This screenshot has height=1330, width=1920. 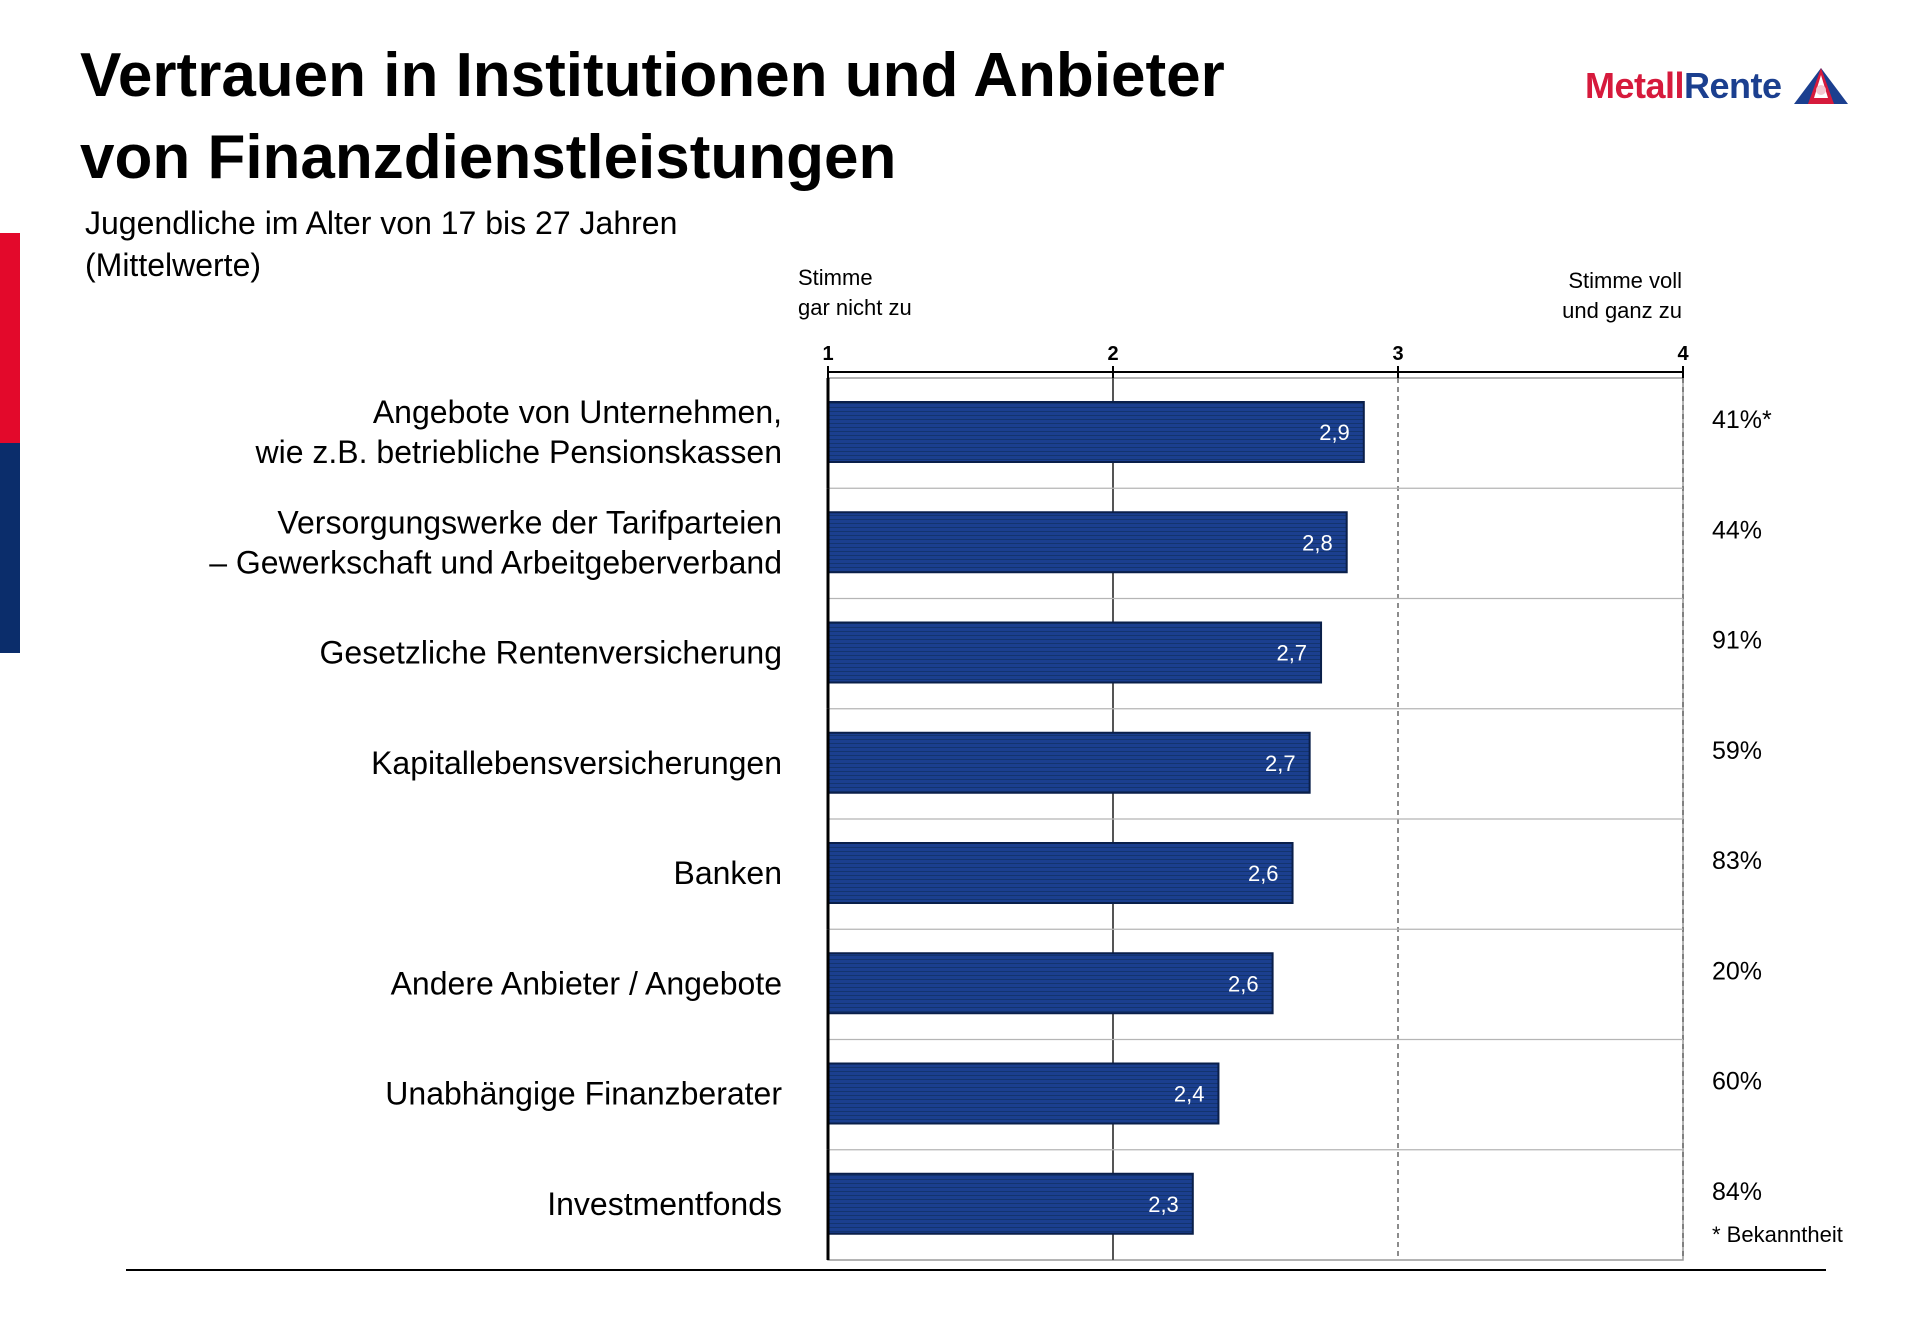 What do you see at coordinates (488, 157) in the screenshot?
I see `title-line-2: von Finanzdienstleistungen` at bounding box center [488, 157].